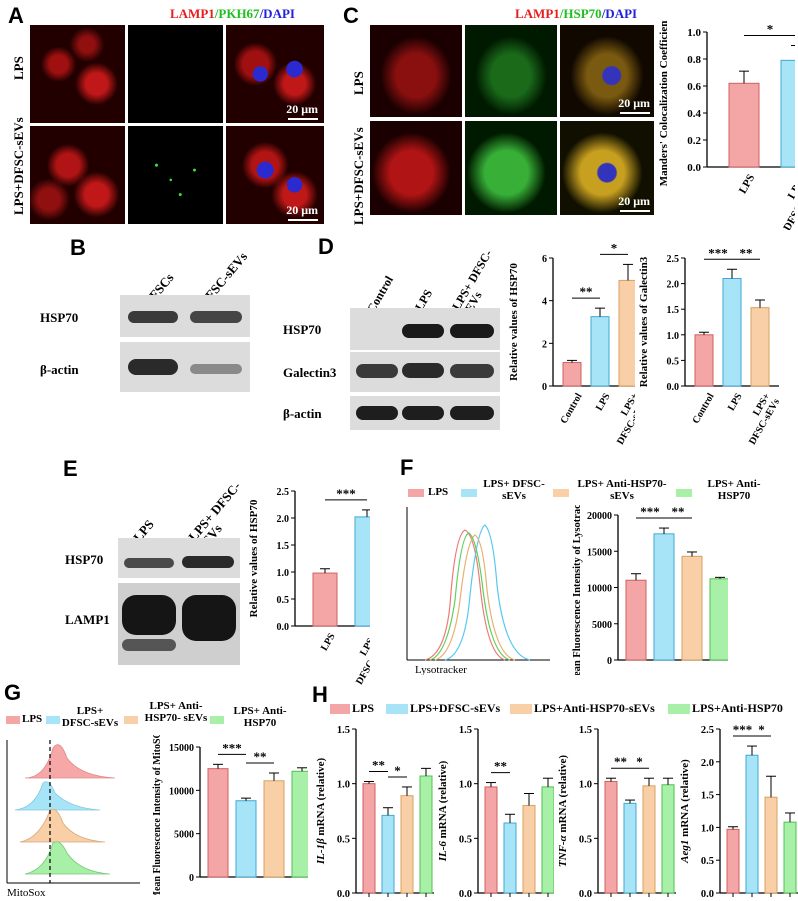 The height and width of the screenshot is (901, 798). What do you see at coordinates (357, 659) in the screenshot?
I see `x-tick-label: LPS+DFSC-sEVs` at bounding box center [357, 659].